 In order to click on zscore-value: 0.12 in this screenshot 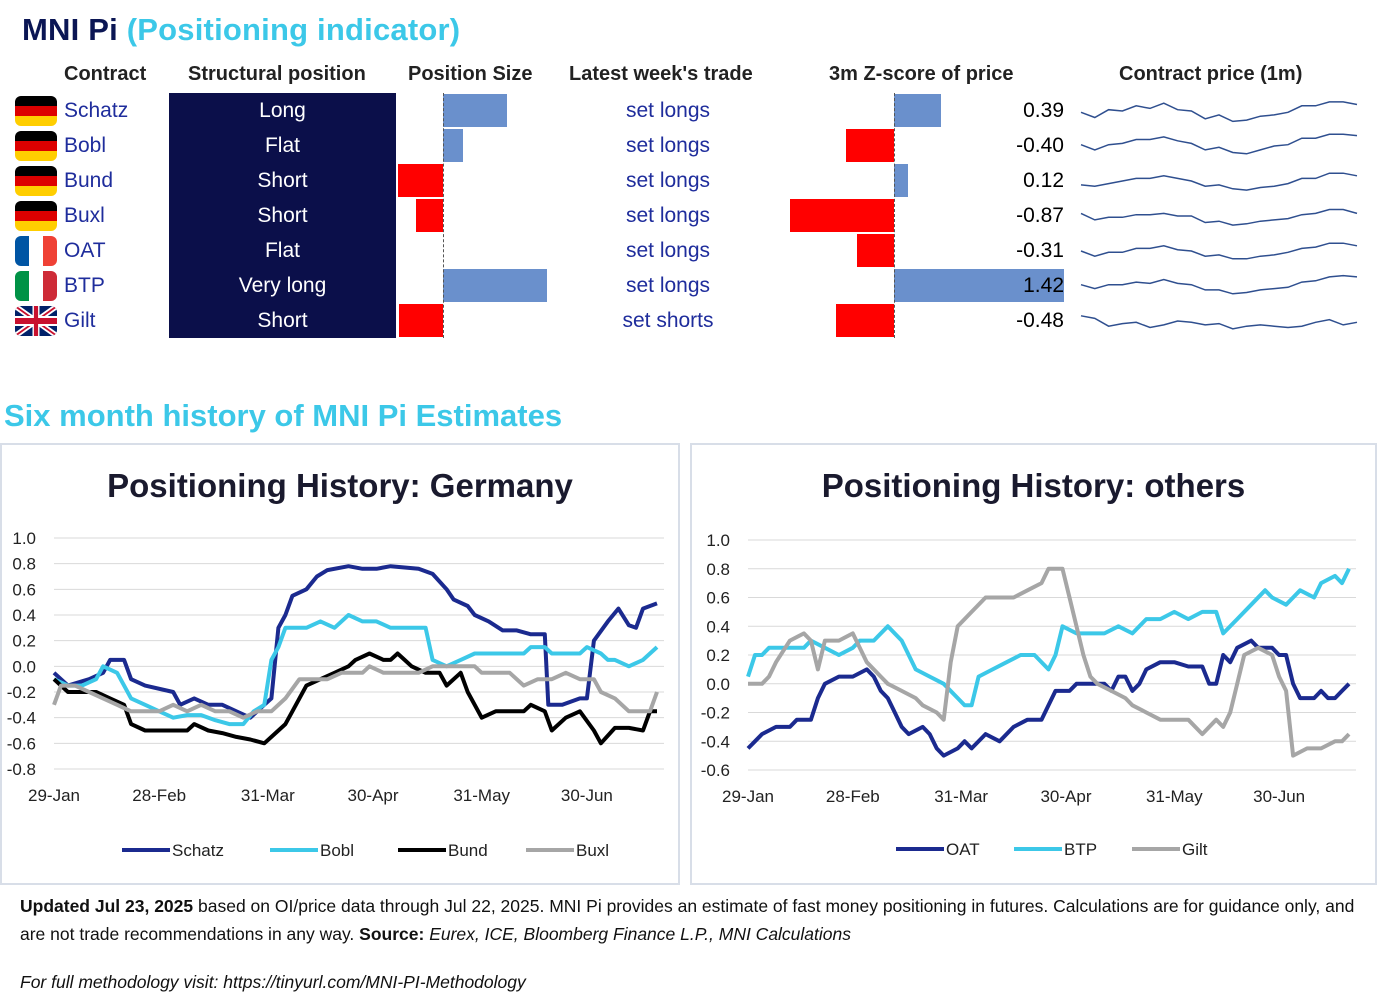, I will do `click(1043, 180)`.